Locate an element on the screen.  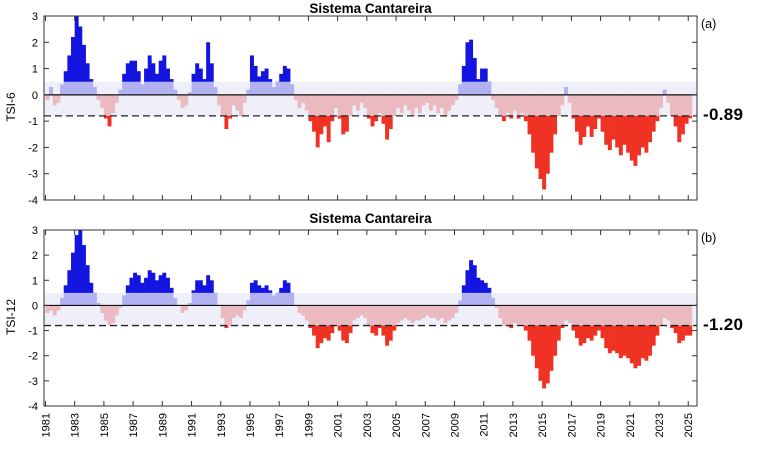
x-tick-label: 2021 is located at coordinates (631, 425).